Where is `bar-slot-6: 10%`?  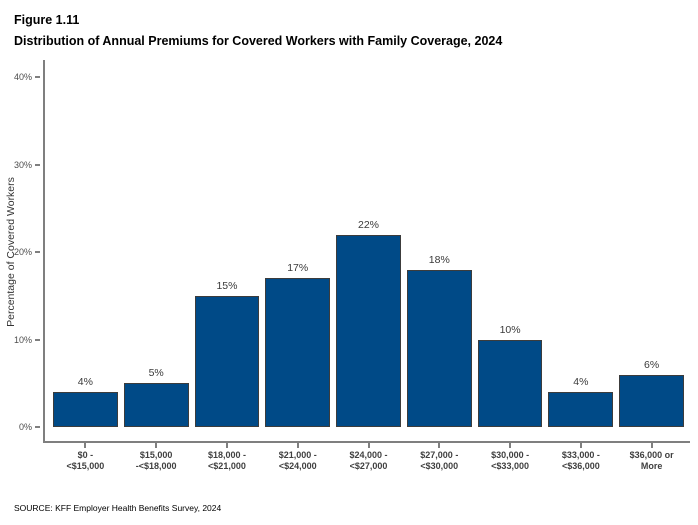
bar-slot-6: 10% is located at coordinates (510, 375).